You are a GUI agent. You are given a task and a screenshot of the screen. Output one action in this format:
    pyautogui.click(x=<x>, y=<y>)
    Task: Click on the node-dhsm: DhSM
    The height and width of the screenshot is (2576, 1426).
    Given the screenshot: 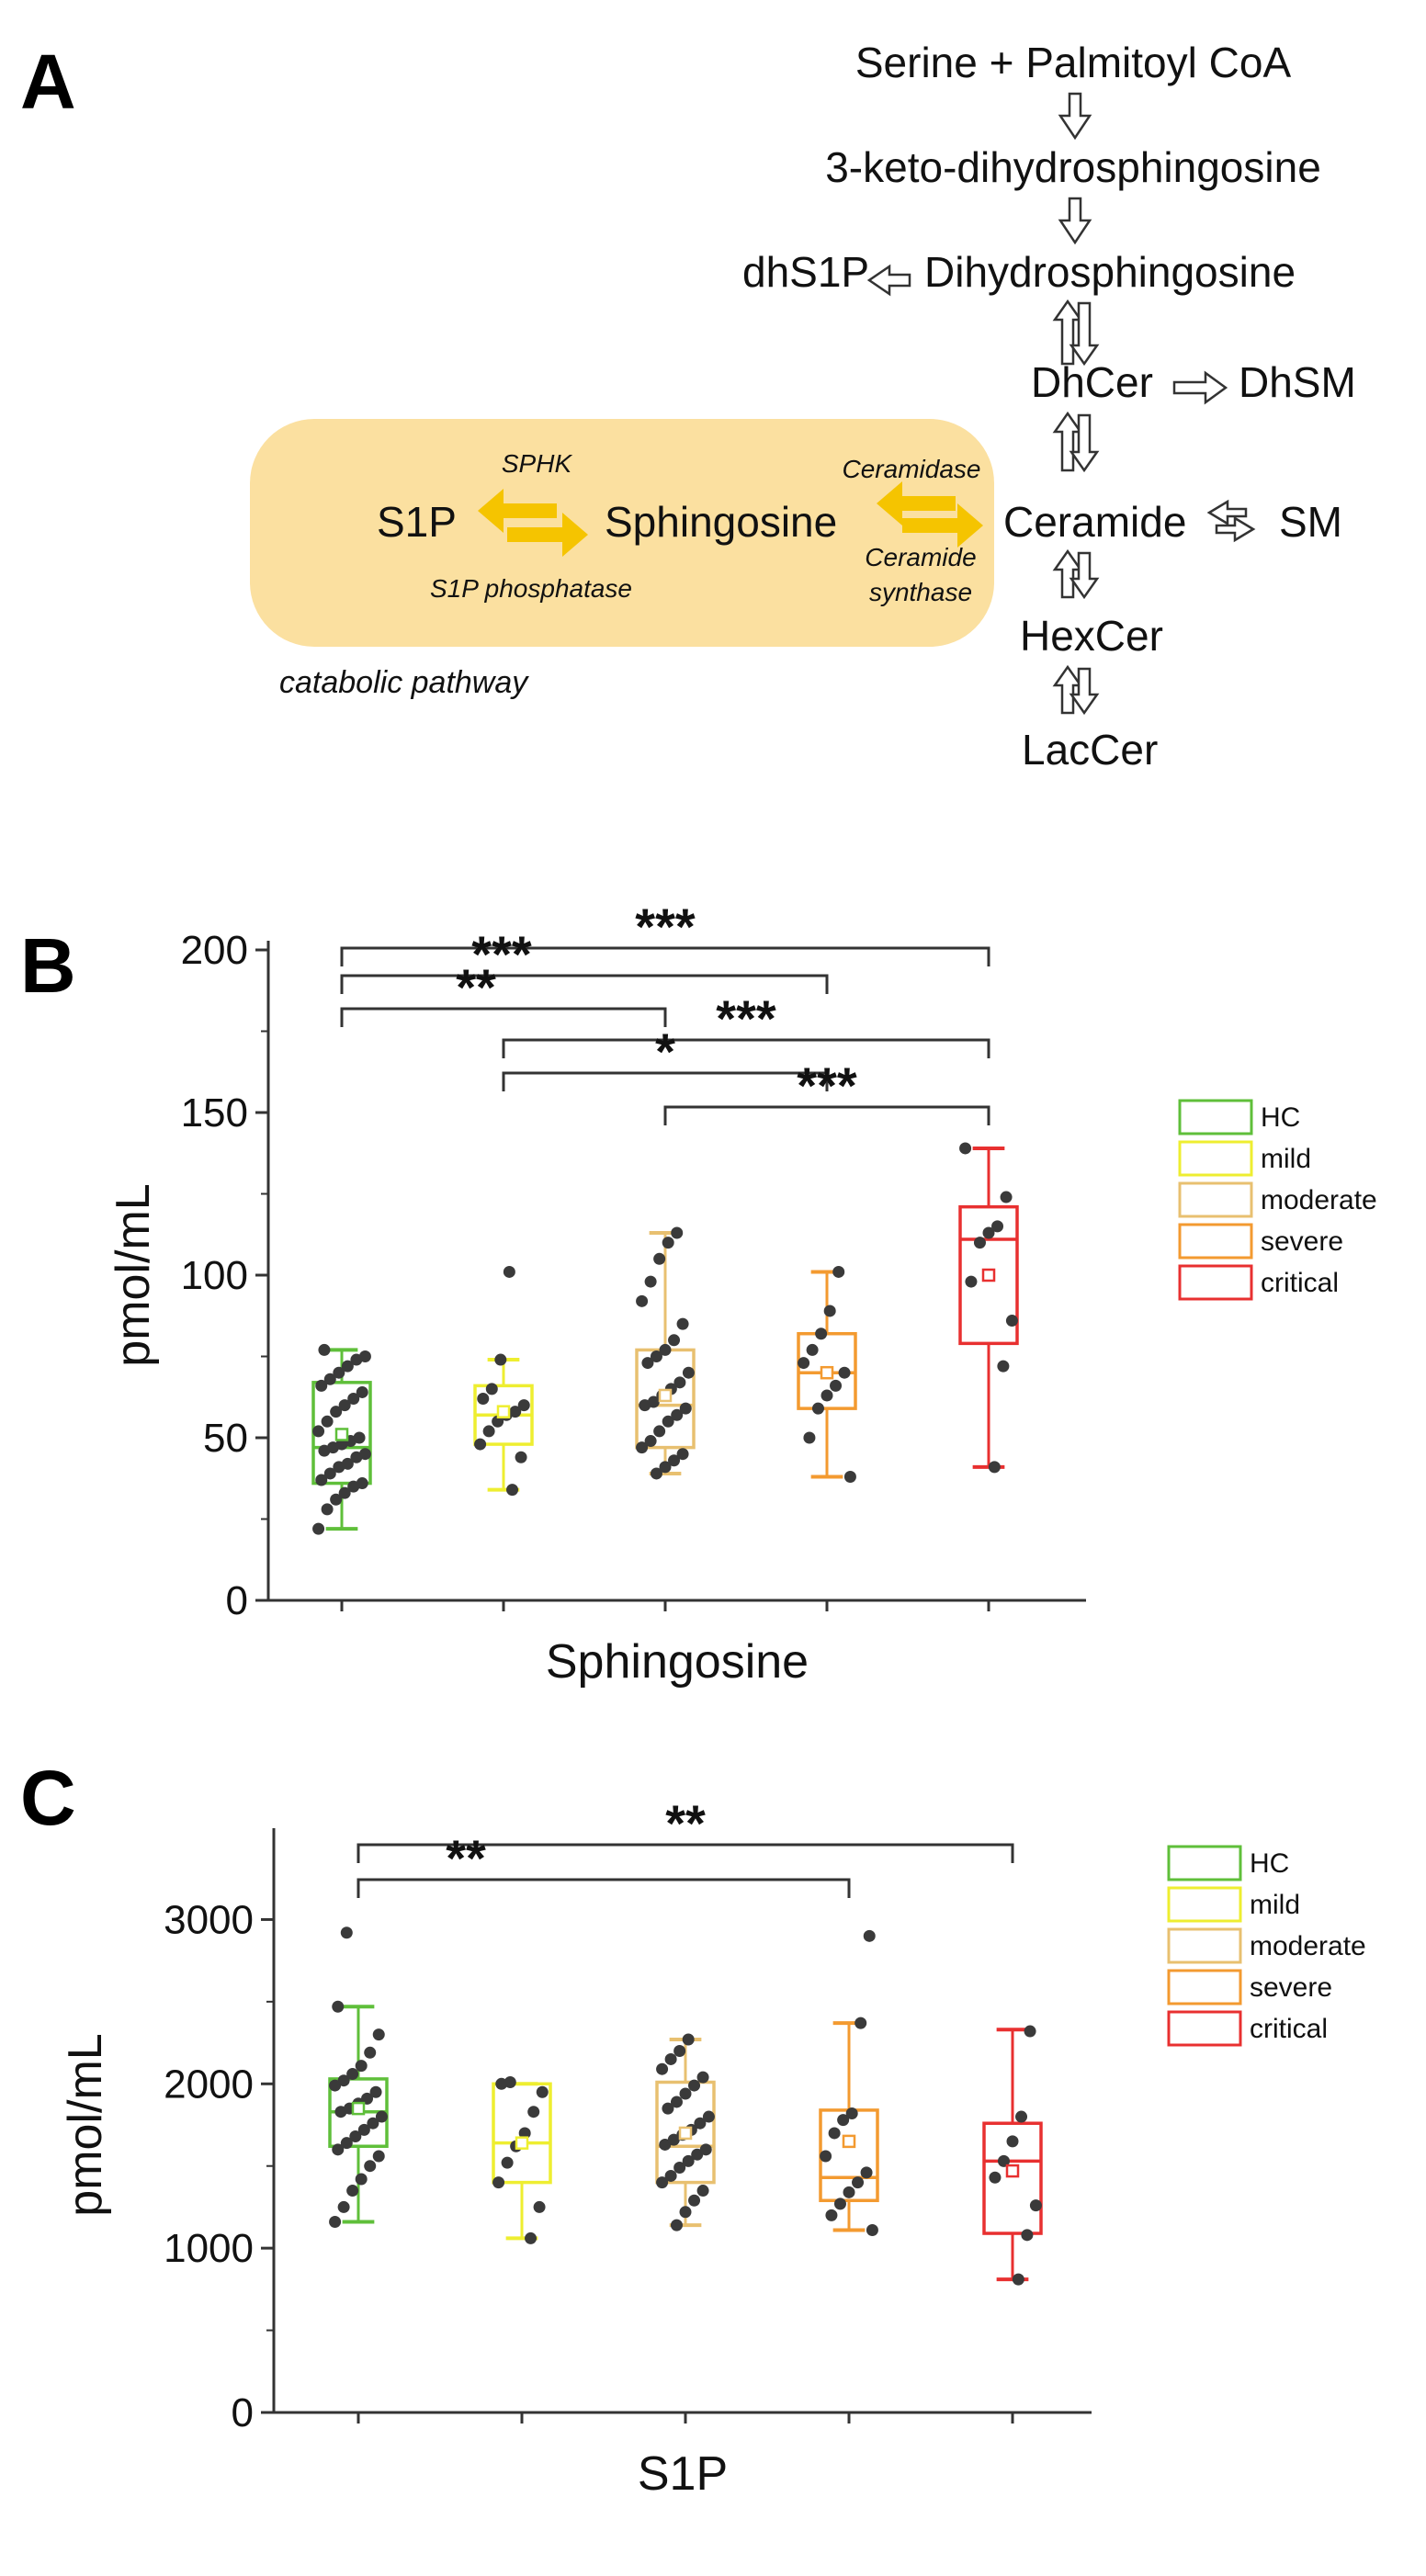 What is the action you would take?
    pyautogui.click(x=1297, y=382)
    